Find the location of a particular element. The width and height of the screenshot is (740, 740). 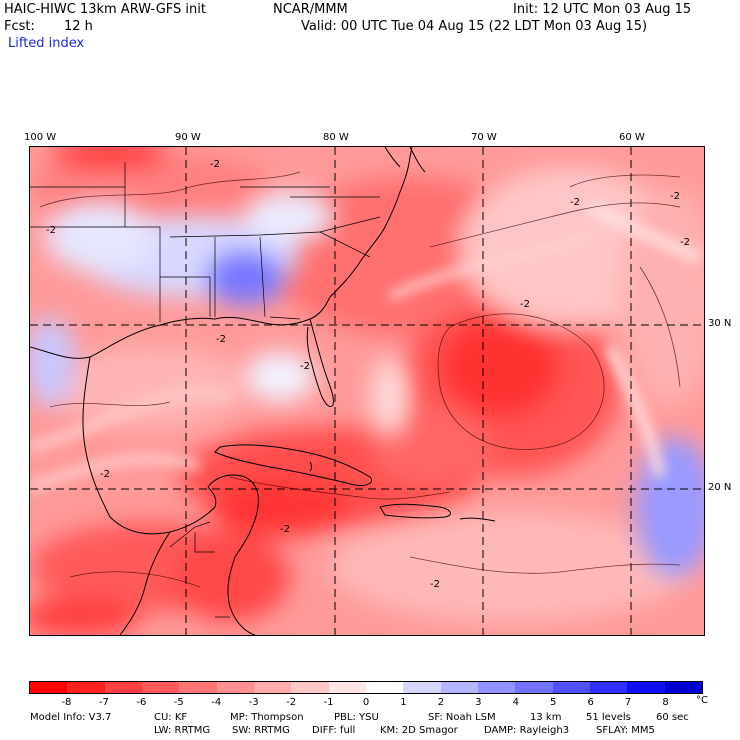

field-name: Lifted index is located at coordinates (46, 43).